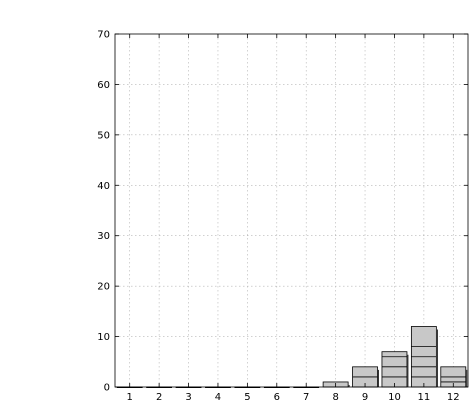 This screenshot has width=473, height=402. Describe the element at coordinates (335, 397) in the screenshot. I see `x-tick-label: 8` at that location.